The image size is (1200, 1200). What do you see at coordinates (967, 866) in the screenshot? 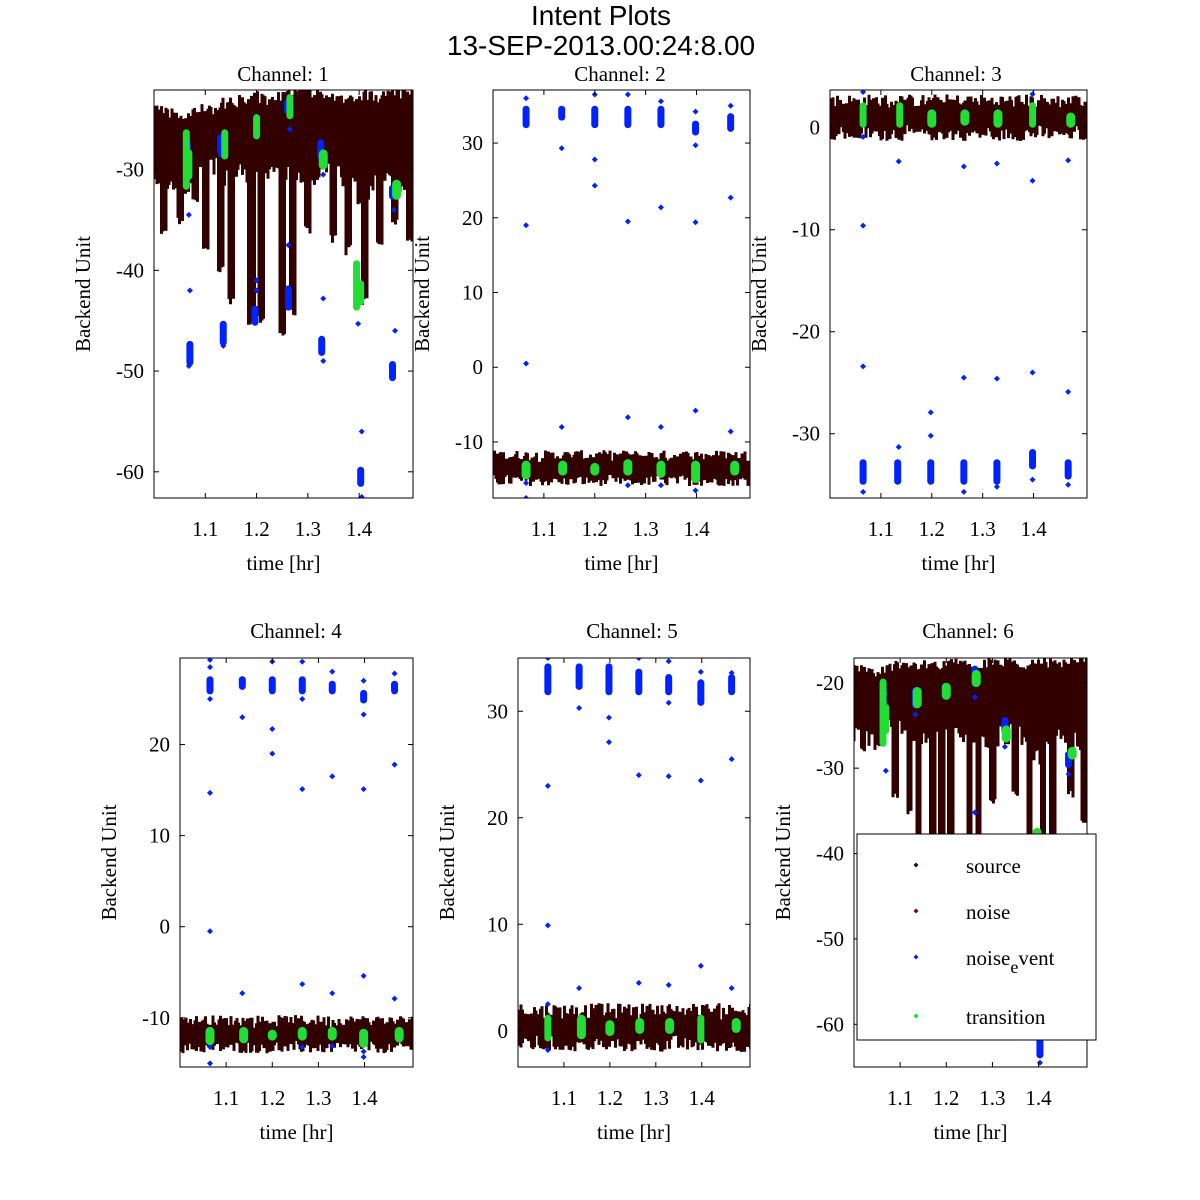
I see `legend-item-source: source` at bounding box center [967, 866].